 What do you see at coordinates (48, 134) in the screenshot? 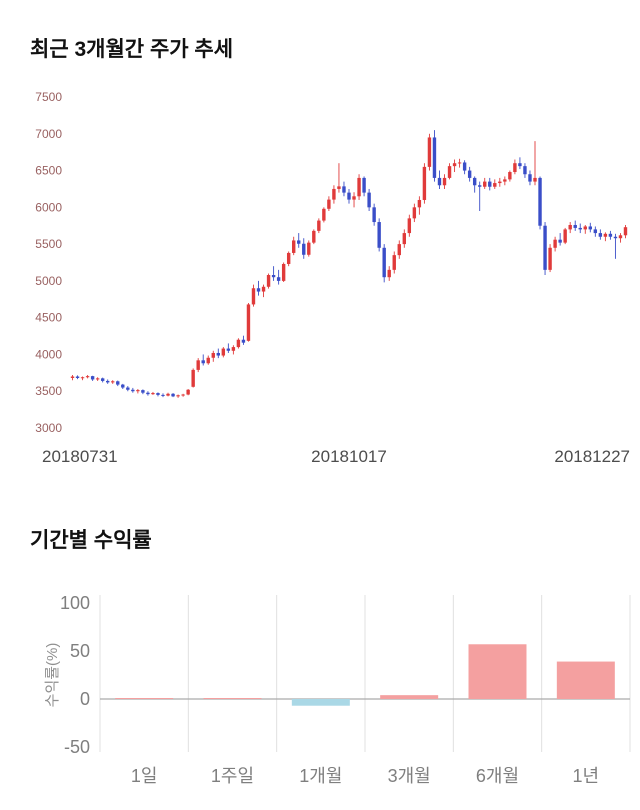
I see `price-y-tick-label: 7000` at bounding box center [48, 134].